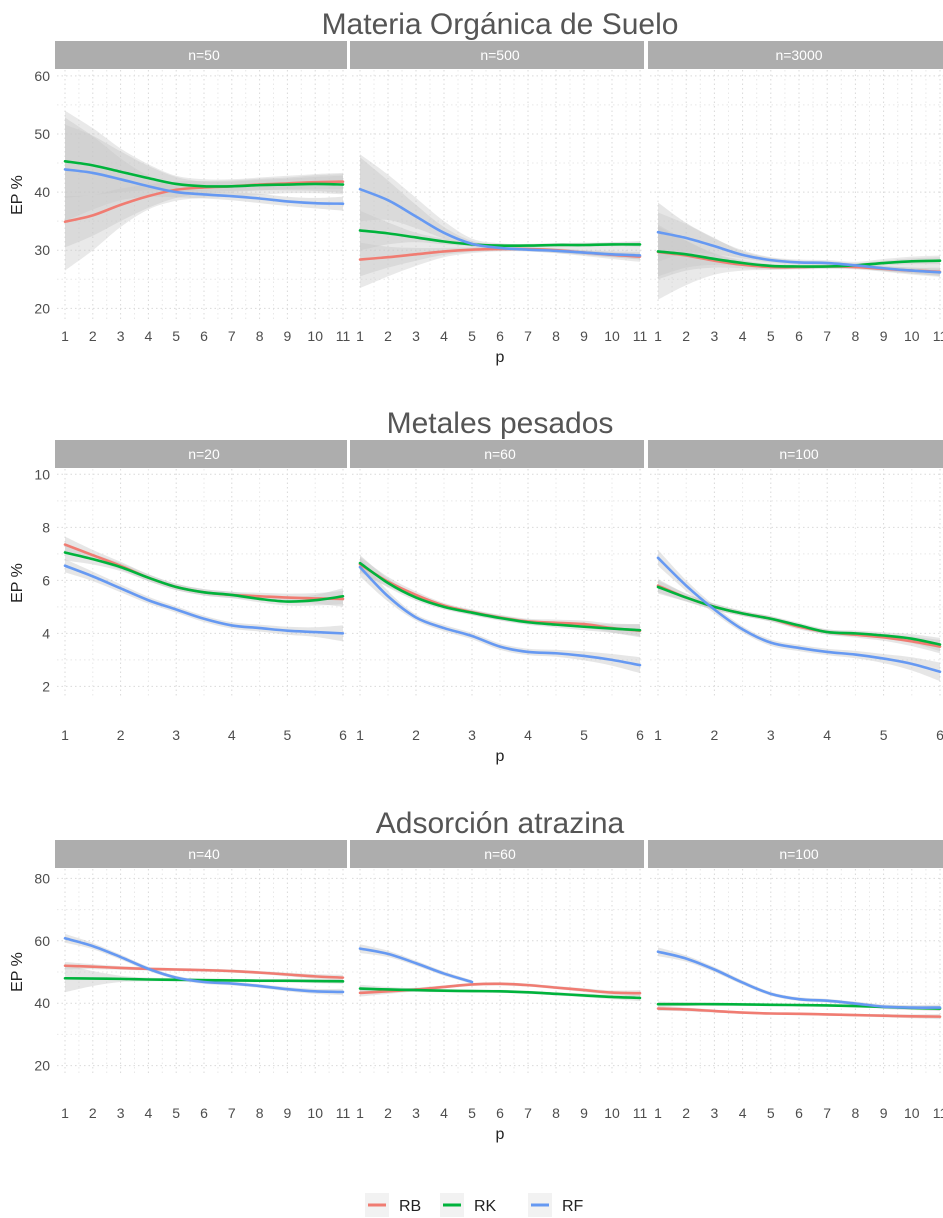 The height and width of the screenshot is (1218, 943). What do you see at coordinates (204, 454) in the screenshot?
I see `facet-label: n=20` at bounding box center [204, 454].